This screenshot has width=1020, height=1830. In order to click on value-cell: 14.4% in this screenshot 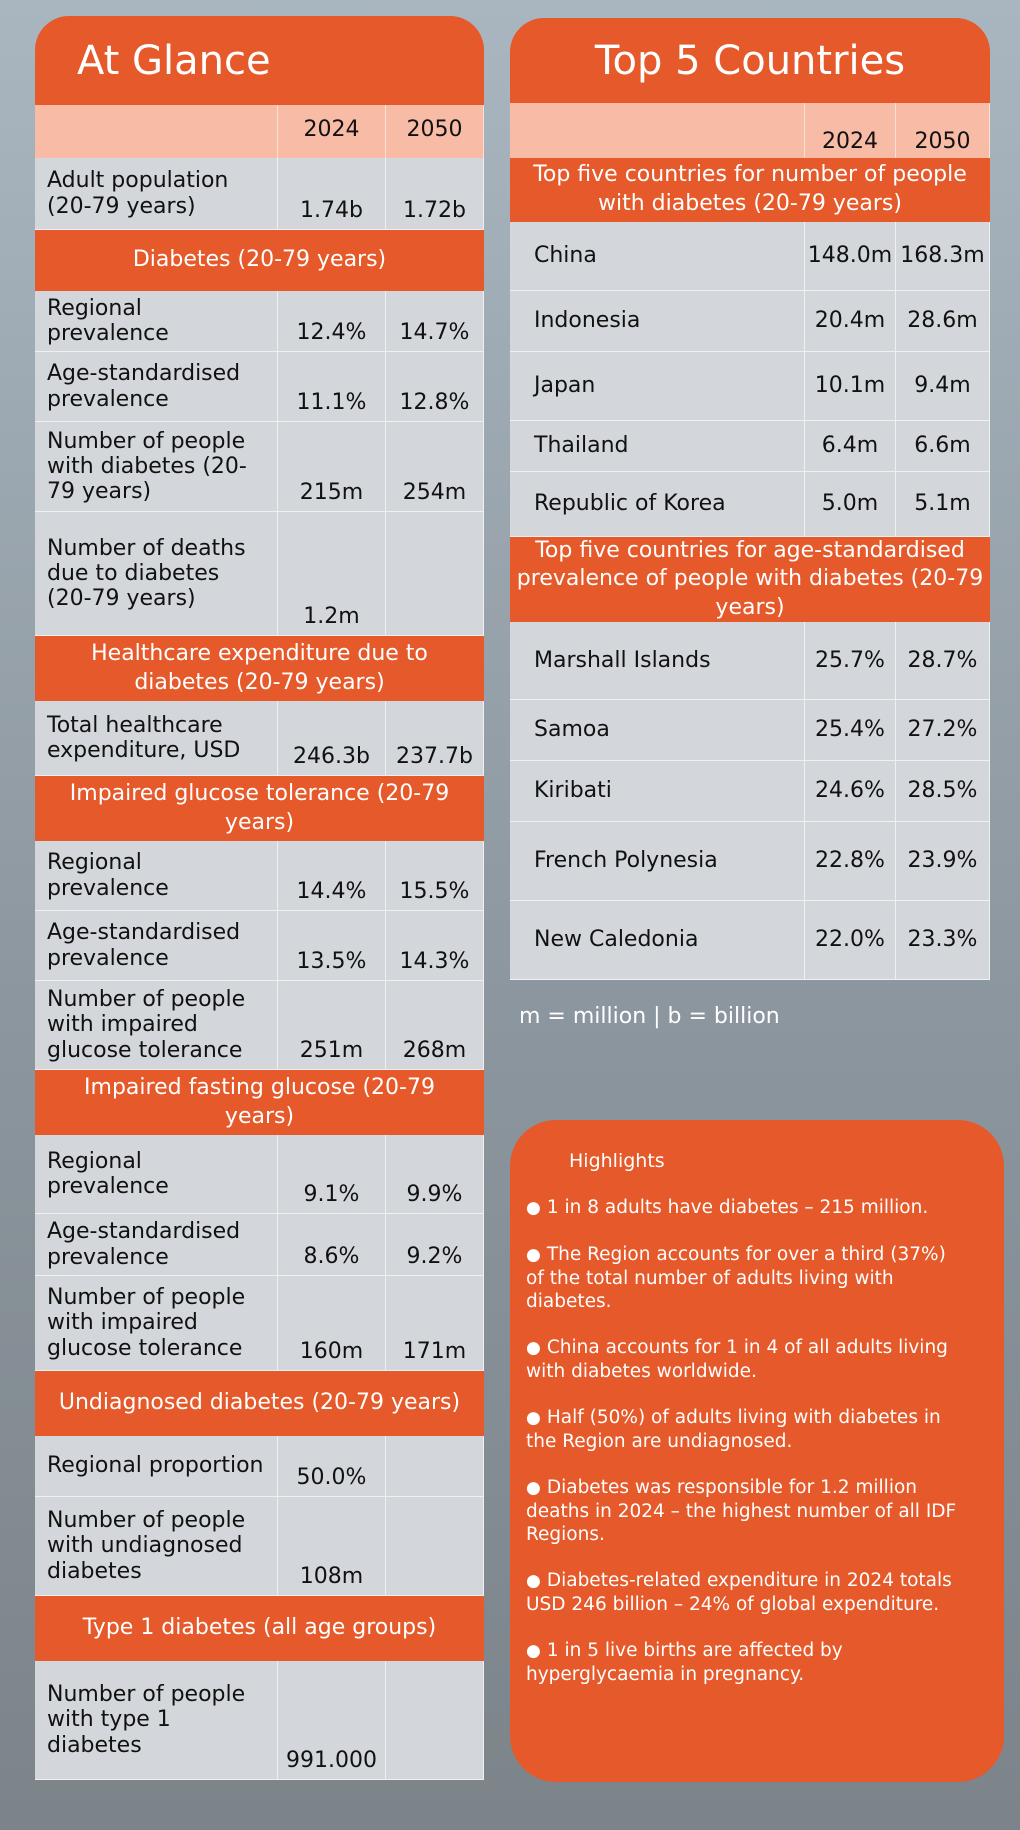, I will do `click(332, 876)`.